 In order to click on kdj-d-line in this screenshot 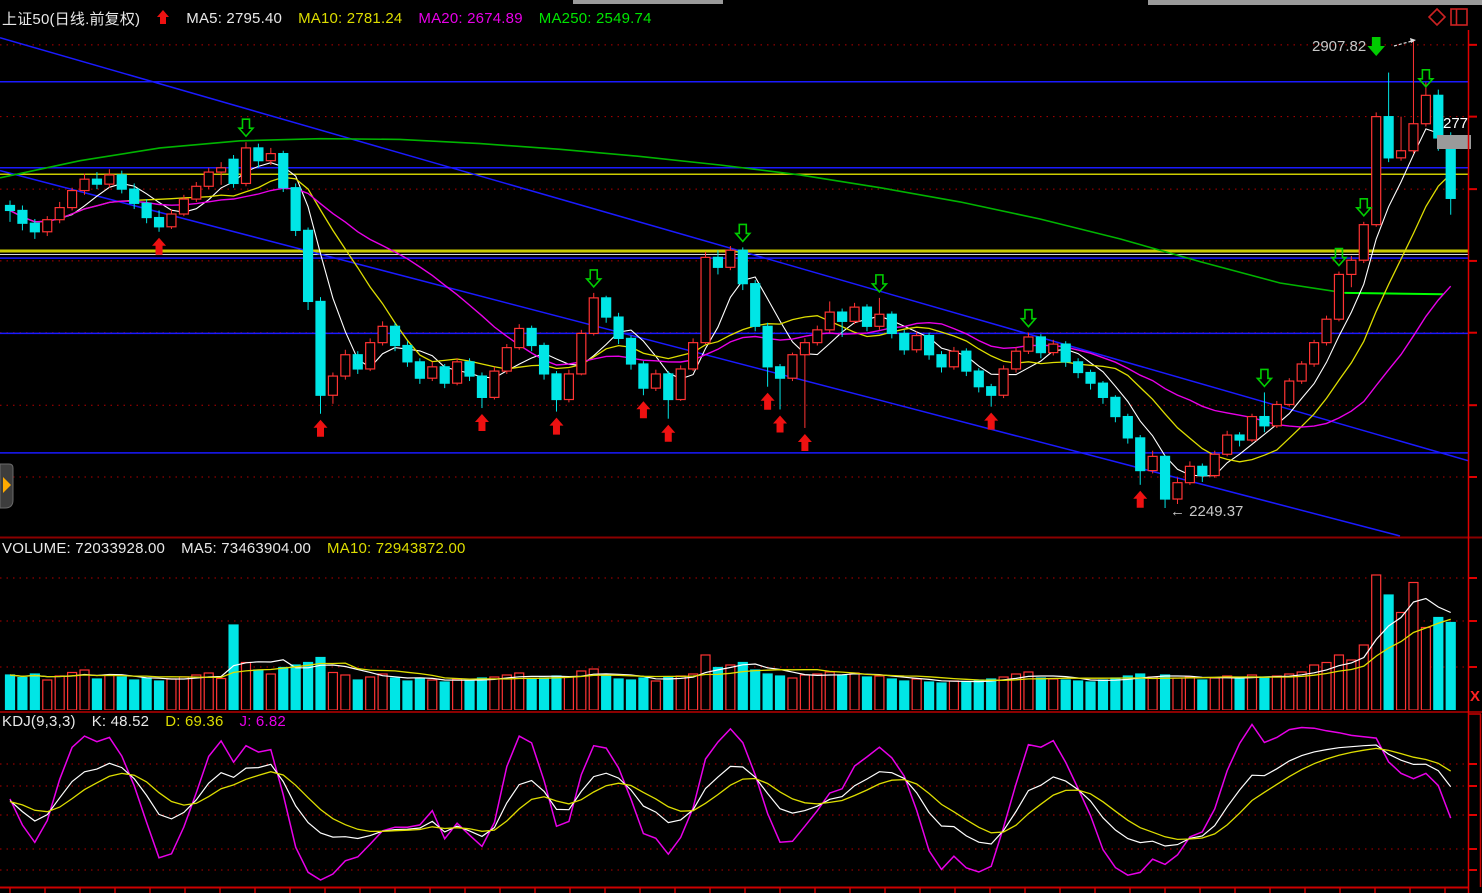, I will do `click(730, 794)`.